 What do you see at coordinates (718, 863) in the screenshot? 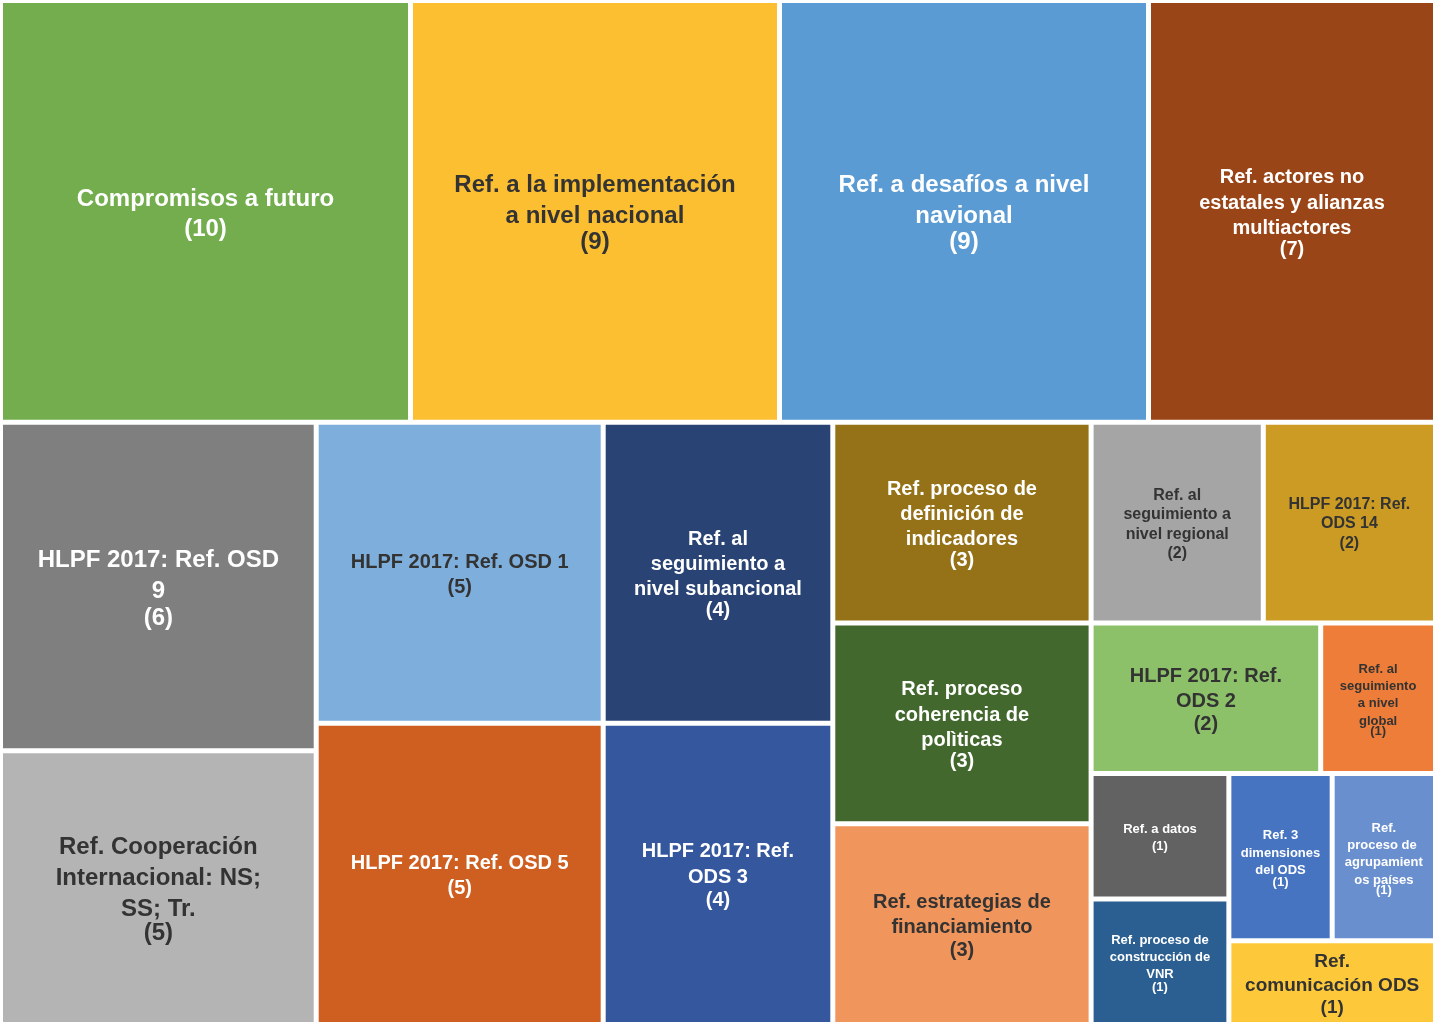
I see `category-label: HLPF 2017: Ref. ODS 3` at bounding box center [718, 863].